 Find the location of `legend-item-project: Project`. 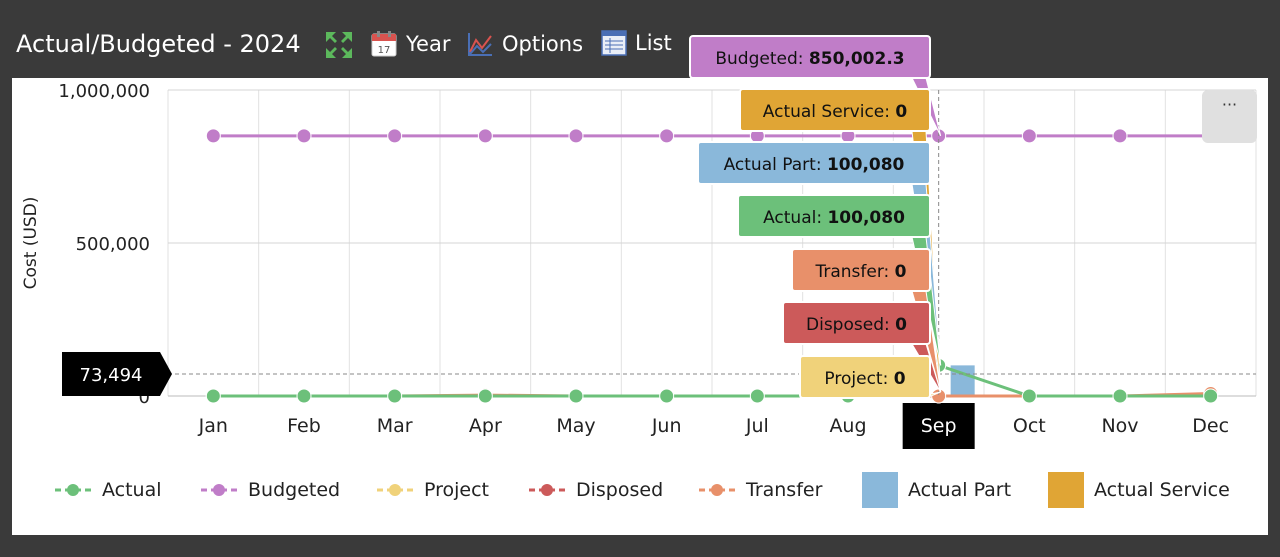

legend-item-project: Project is located at coordinates (432, 490).